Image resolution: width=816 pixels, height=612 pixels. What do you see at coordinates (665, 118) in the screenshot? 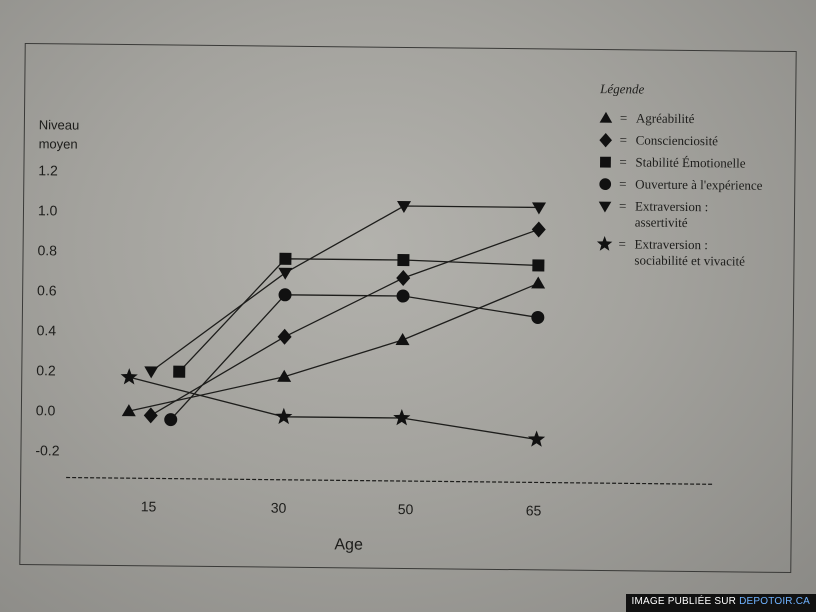
I see `legend-label: Agréabilité` at bounding box center [665, 118].